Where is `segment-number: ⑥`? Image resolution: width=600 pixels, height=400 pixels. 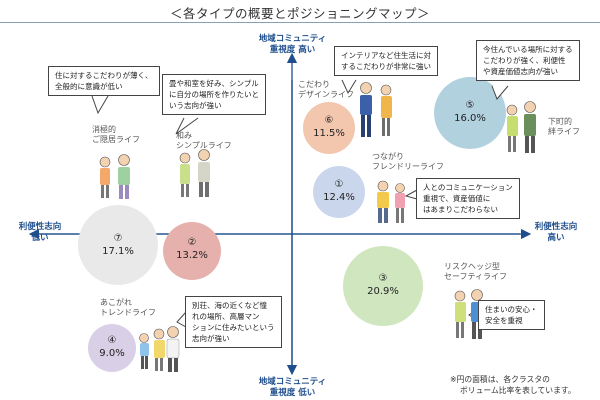 segment-number: ⑥ is located at coordinates (329, 120).